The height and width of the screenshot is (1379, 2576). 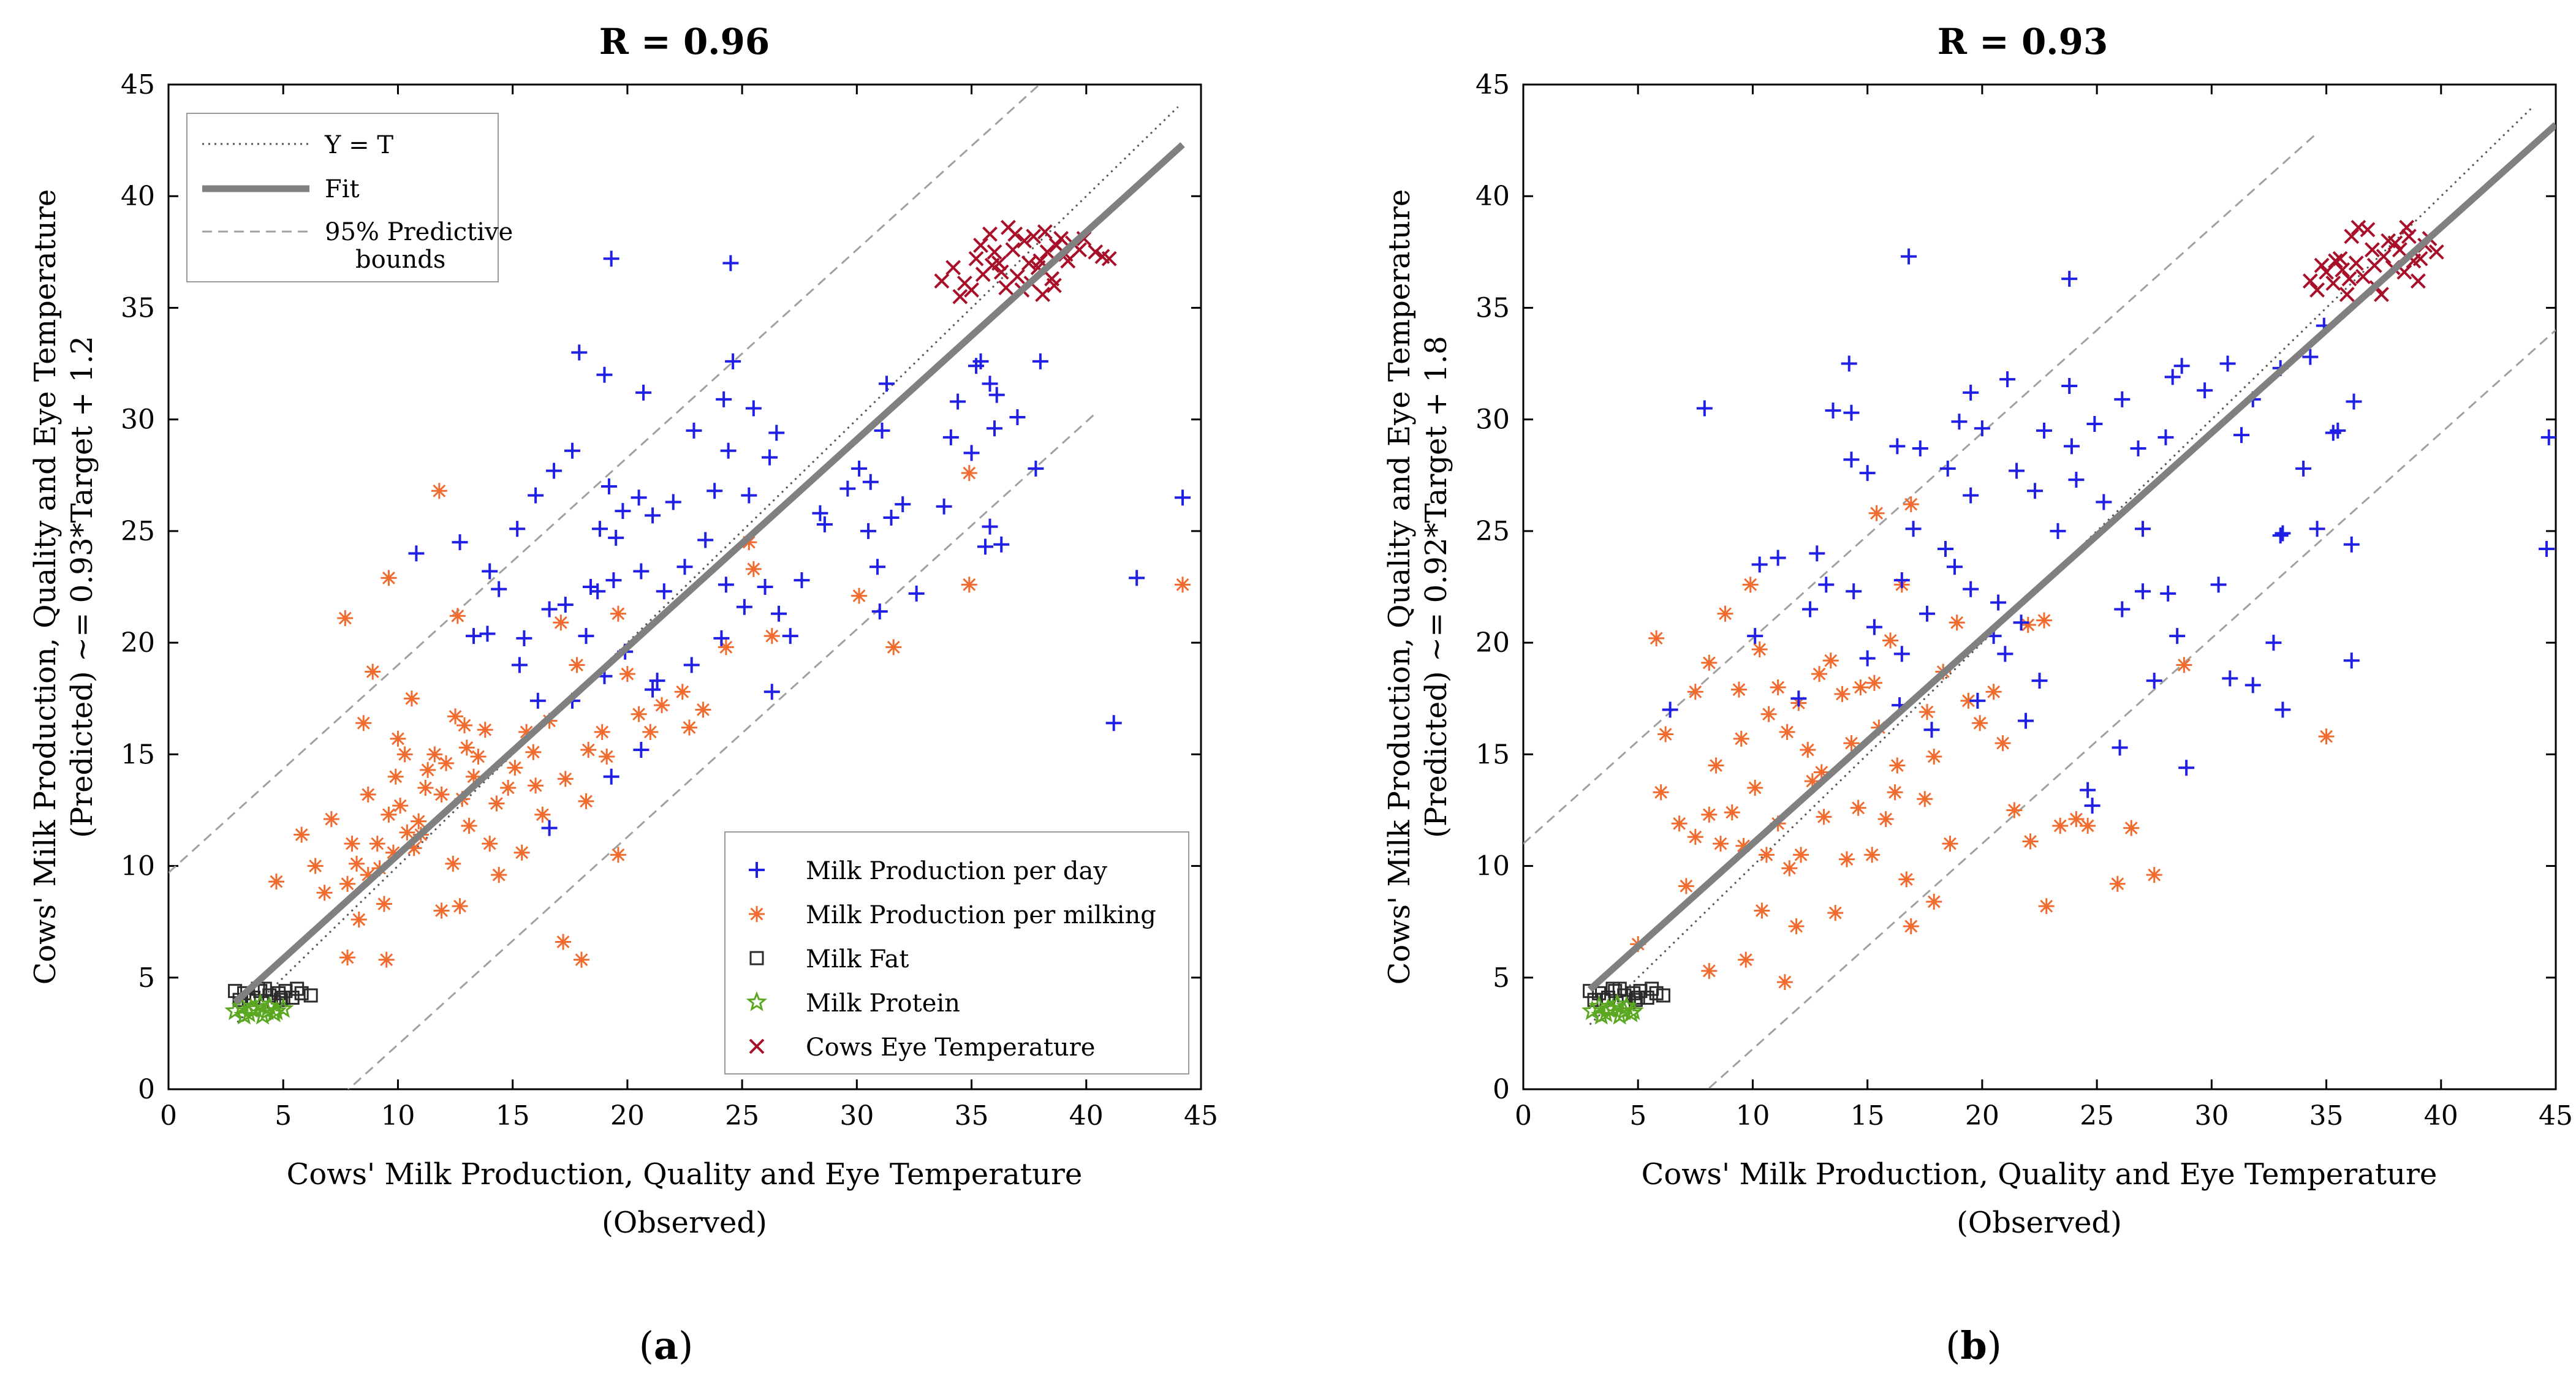 I want to click on x-tick-label: 45, so click(x=2556, y=1116).